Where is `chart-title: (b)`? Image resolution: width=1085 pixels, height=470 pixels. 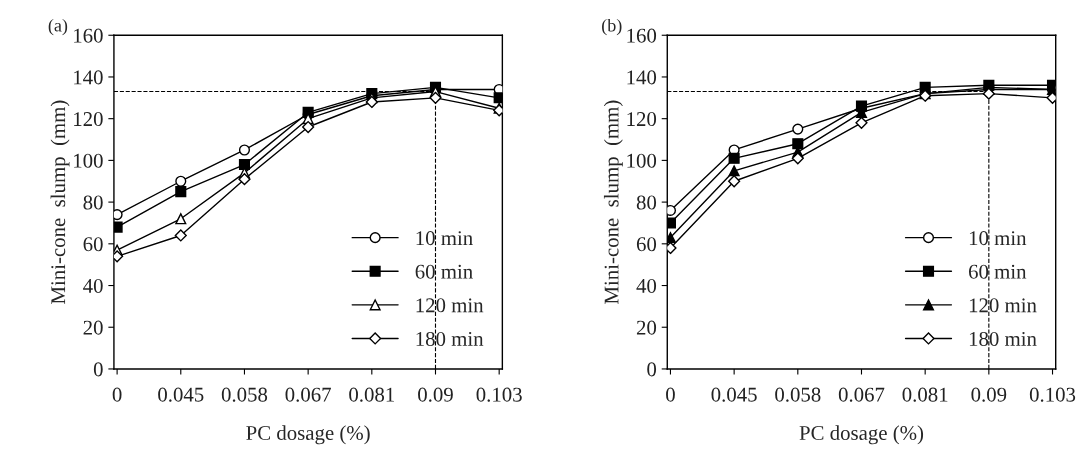 chart-title: (b) is located at coordinates (612, 27).